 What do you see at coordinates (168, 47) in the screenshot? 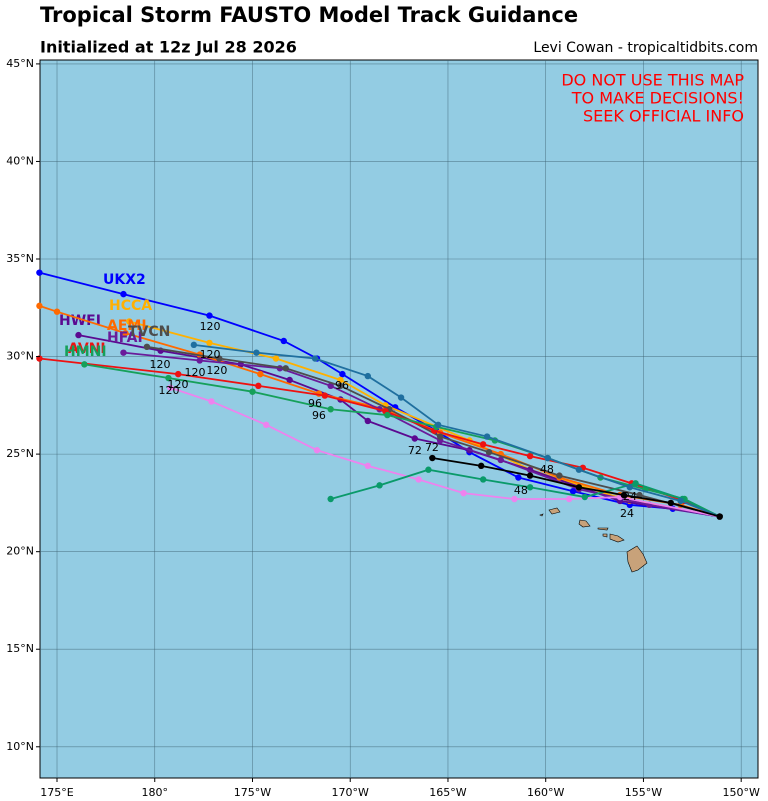
I see `subtitle: Initialized at 12z Jul 28 2026` at bounding box center [168, 47].